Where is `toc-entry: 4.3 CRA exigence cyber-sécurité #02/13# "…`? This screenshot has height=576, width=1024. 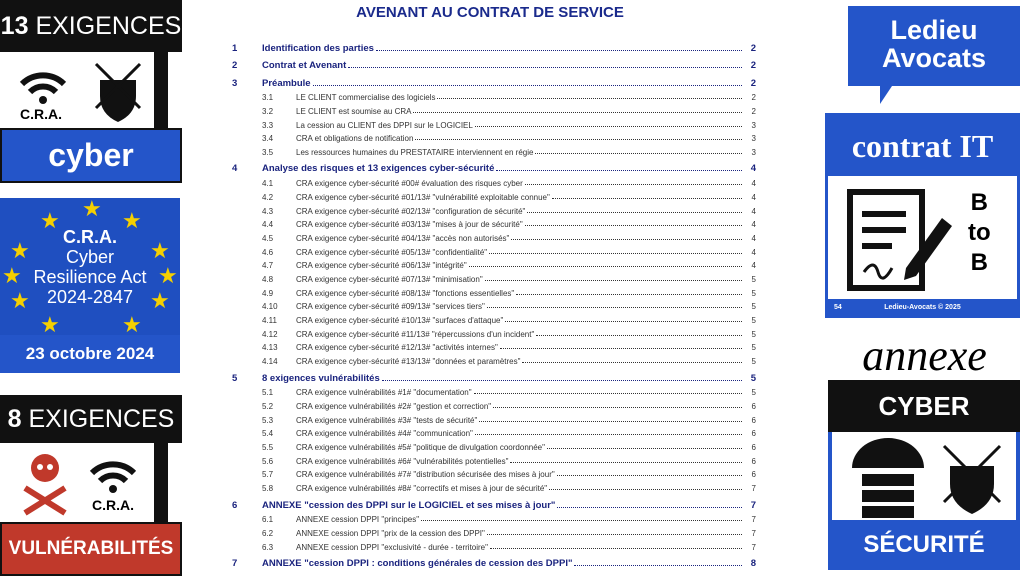
toc-entry: 4.3 CRA exigence cyber-sécurité #02/13# "… is located at coordinates (492, 209).